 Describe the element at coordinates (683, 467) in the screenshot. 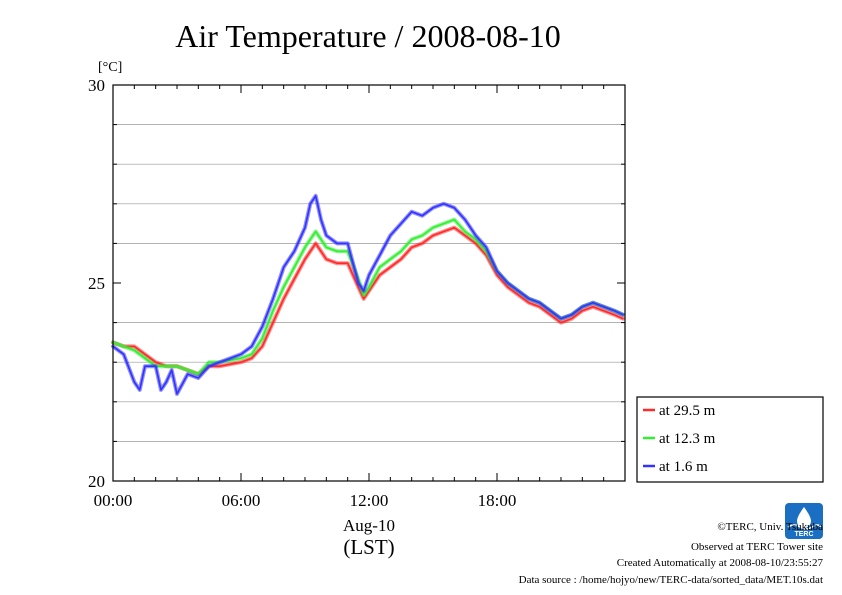

I see `legend-label-1-6m: at 1.6 m` at that location.